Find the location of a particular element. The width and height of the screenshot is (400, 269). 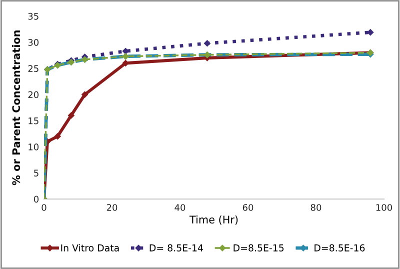

x-axis-title: Time (Hr) is located at coordinates (213, 220).